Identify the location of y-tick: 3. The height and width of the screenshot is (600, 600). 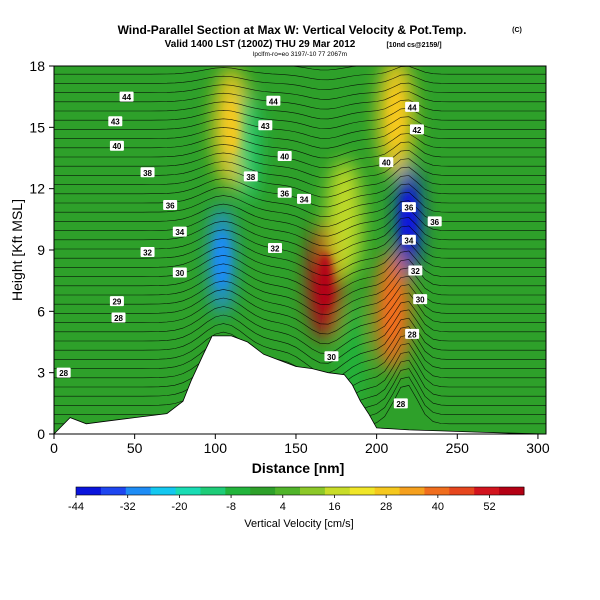
(45, 373).